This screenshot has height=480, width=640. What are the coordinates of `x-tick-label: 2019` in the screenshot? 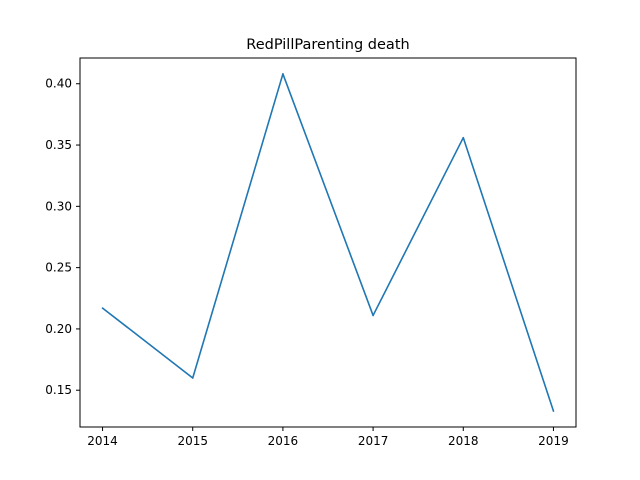 It's located at (553, 441).